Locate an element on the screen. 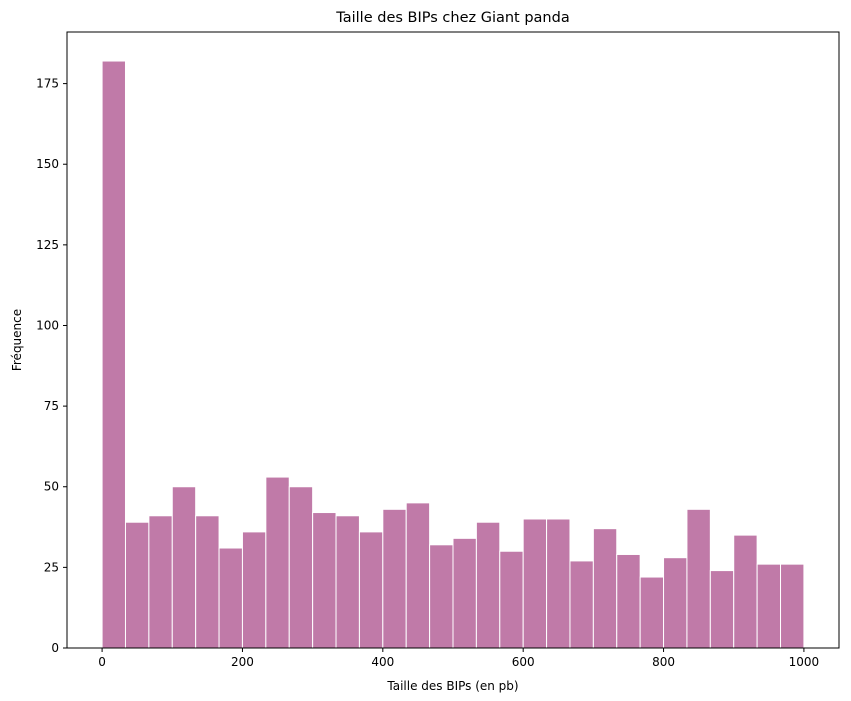  x-axis-title: Taille des BIPs (en pb) is located at coordinates (452, 686).